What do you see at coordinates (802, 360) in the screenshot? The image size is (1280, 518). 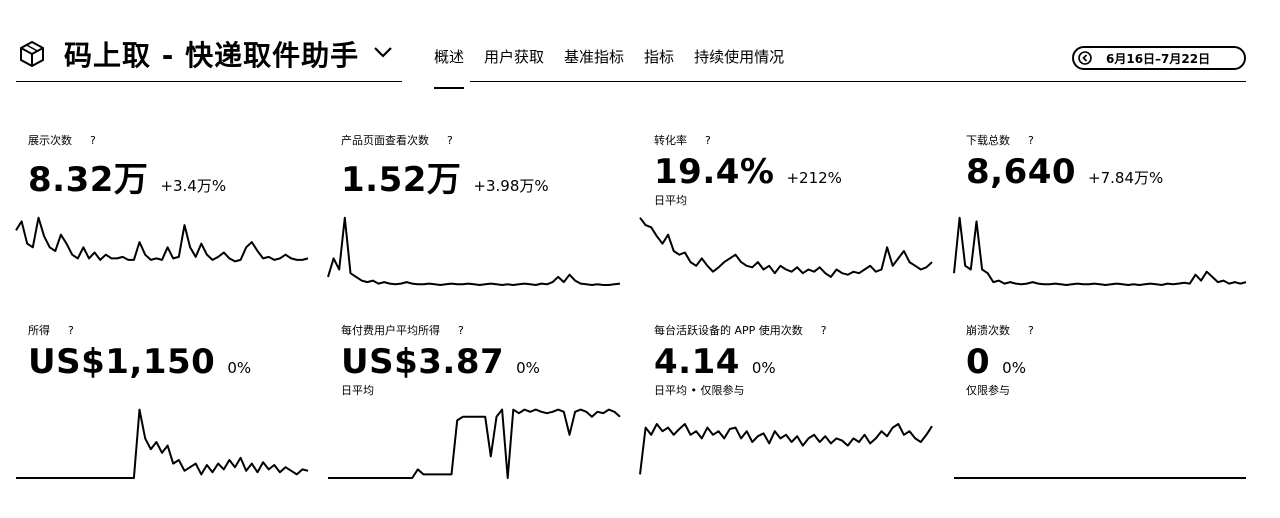 I see `metric-sessions-per-device: 每台活跃设备的 APP 使用次数? 4.14 0% 日平均 • 仅限参与` at bounding box center [802, 360].